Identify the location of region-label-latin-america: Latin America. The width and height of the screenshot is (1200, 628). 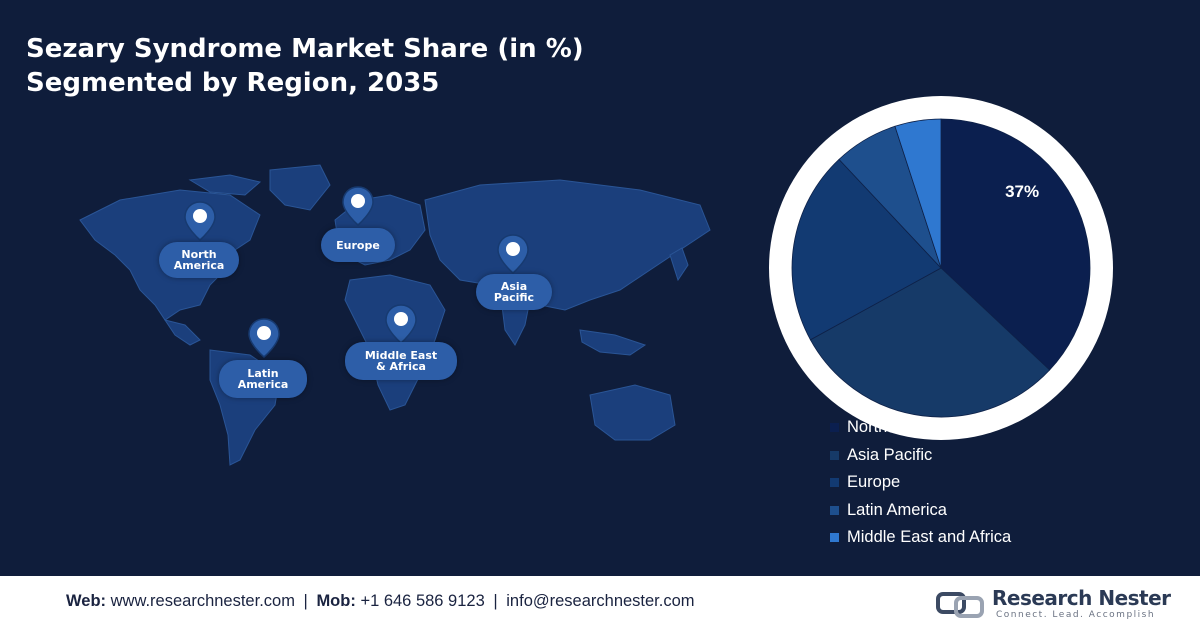
(263, 379).